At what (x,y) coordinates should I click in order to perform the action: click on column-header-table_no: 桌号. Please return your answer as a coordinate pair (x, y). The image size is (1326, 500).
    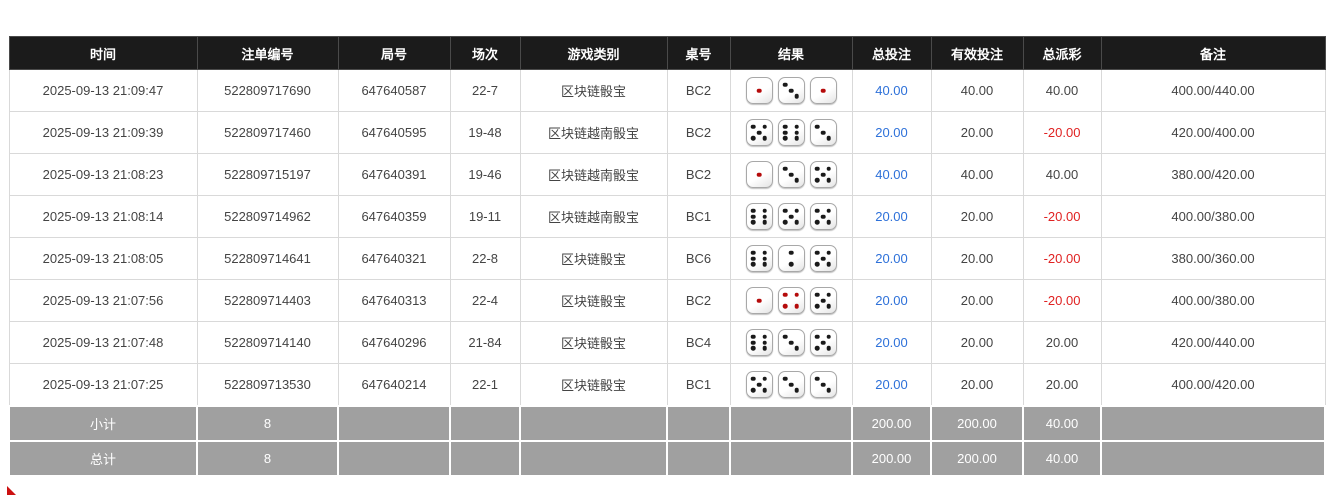
    Looking at the image, I should click on (698, 53).